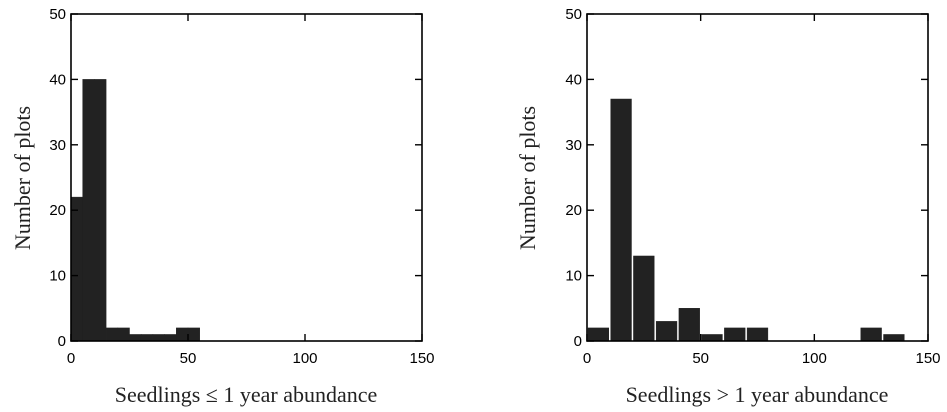 The image size is (947, 412). Describe the element at coordinates (22, 178) in the screenshot. I see `left-y-axis-title: Number of plots` at that location.